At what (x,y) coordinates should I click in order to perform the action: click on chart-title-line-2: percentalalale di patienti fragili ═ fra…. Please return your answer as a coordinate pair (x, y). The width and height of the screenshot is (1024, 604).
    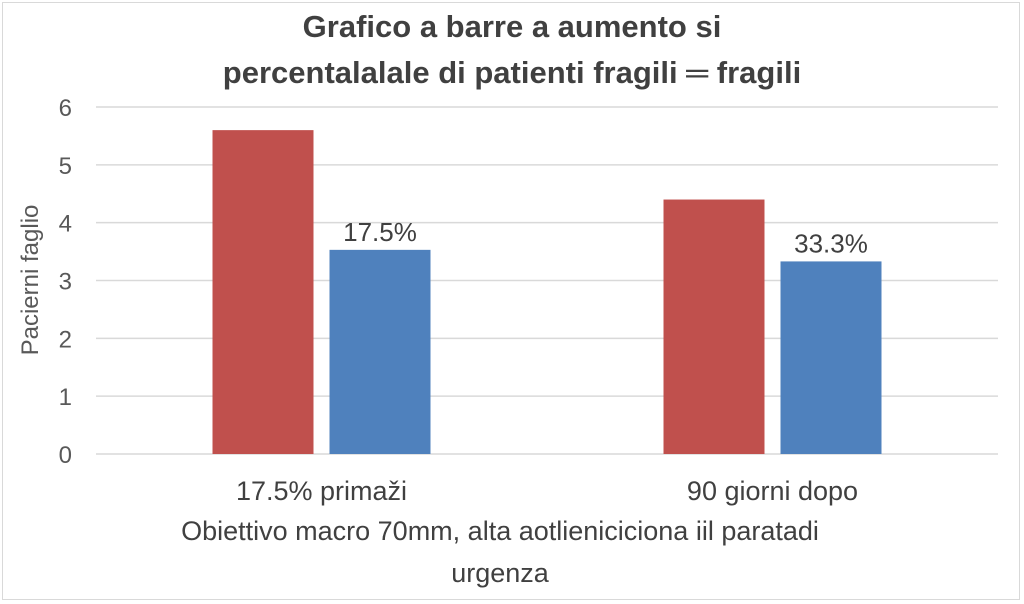
    Looking at the image, I should click on (512, 72).